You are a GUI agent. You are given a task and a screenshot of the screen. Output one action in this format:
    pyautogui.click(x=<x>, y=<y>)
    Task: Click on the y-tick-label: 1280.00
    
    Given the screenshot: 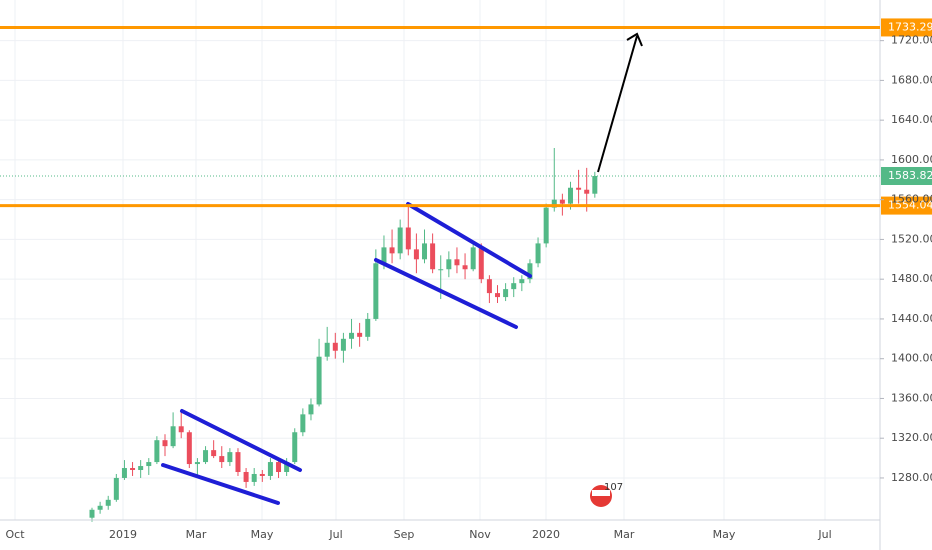 What is the action you would take?
    pyautogui.click(x=911, y=477)
    